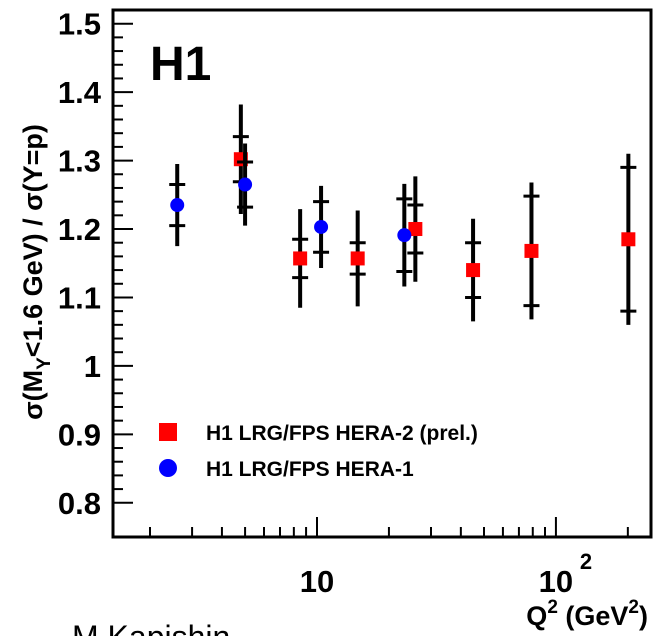  What do you see at coordinates (79, 24) in the screenshot?
I see `y-tick-label: 1.5` at bounding box center [79, 24].